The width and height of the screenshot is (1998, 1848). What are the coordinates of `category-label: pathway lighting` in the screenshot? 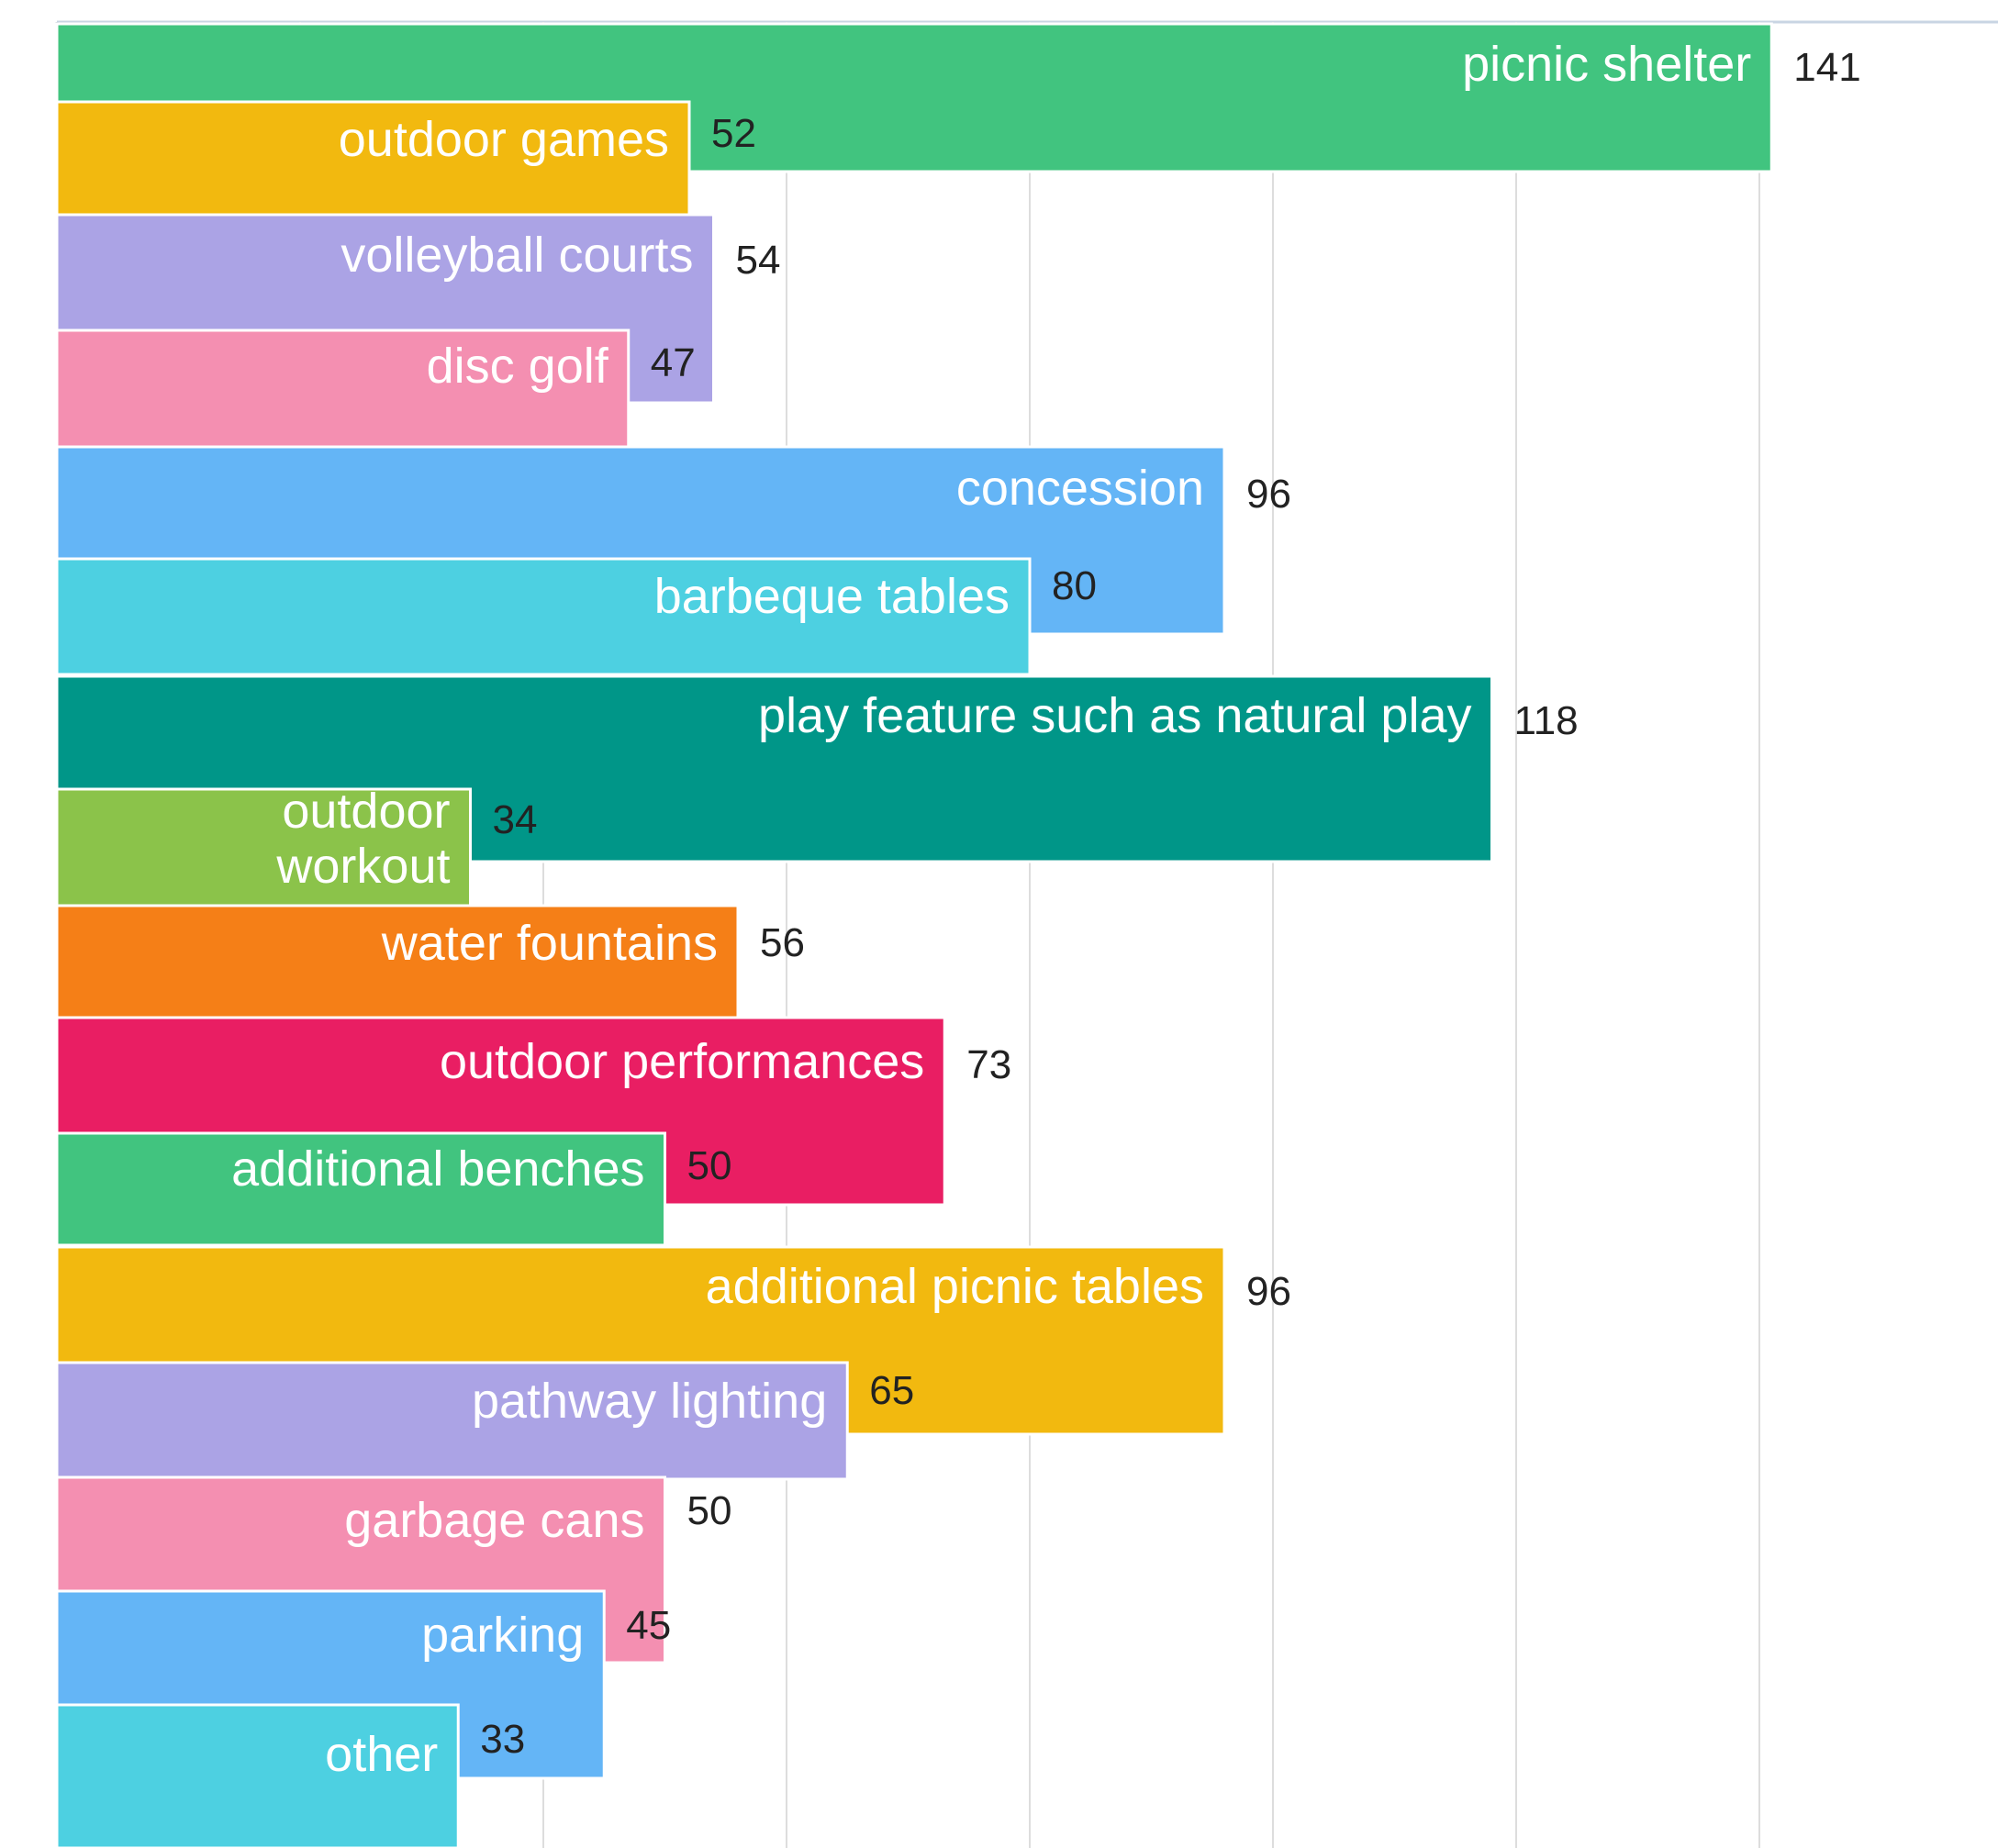 It's located at (649, 1401).